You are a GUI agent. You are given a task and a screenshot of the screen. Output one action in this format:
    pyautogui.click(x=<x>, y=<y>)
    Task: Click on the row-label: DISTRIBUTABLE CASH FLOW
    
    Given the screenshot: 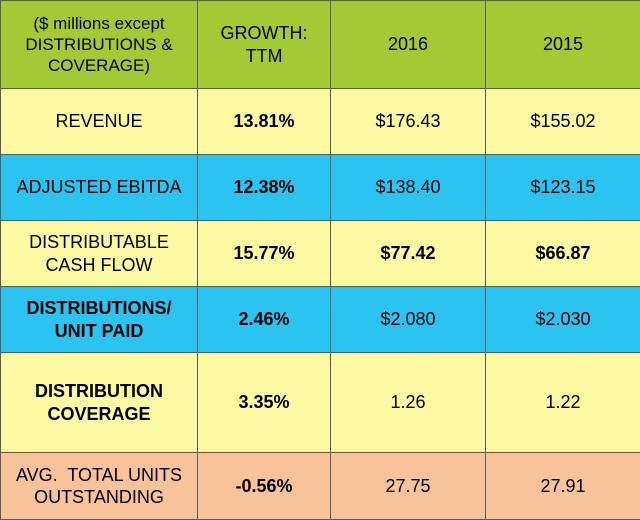 What is the action you would take?
    pyautogui.click(x=99, y=254)
    